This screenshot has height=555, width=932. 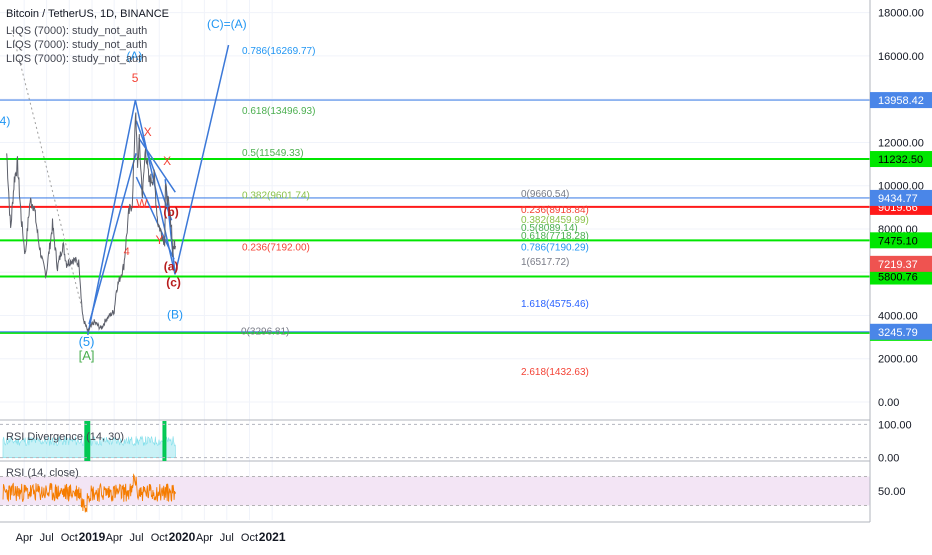 What do you see at coordinates (157, 165) in the screenshot?
I see `wave-channel-top` at bounding box center [157, 165].